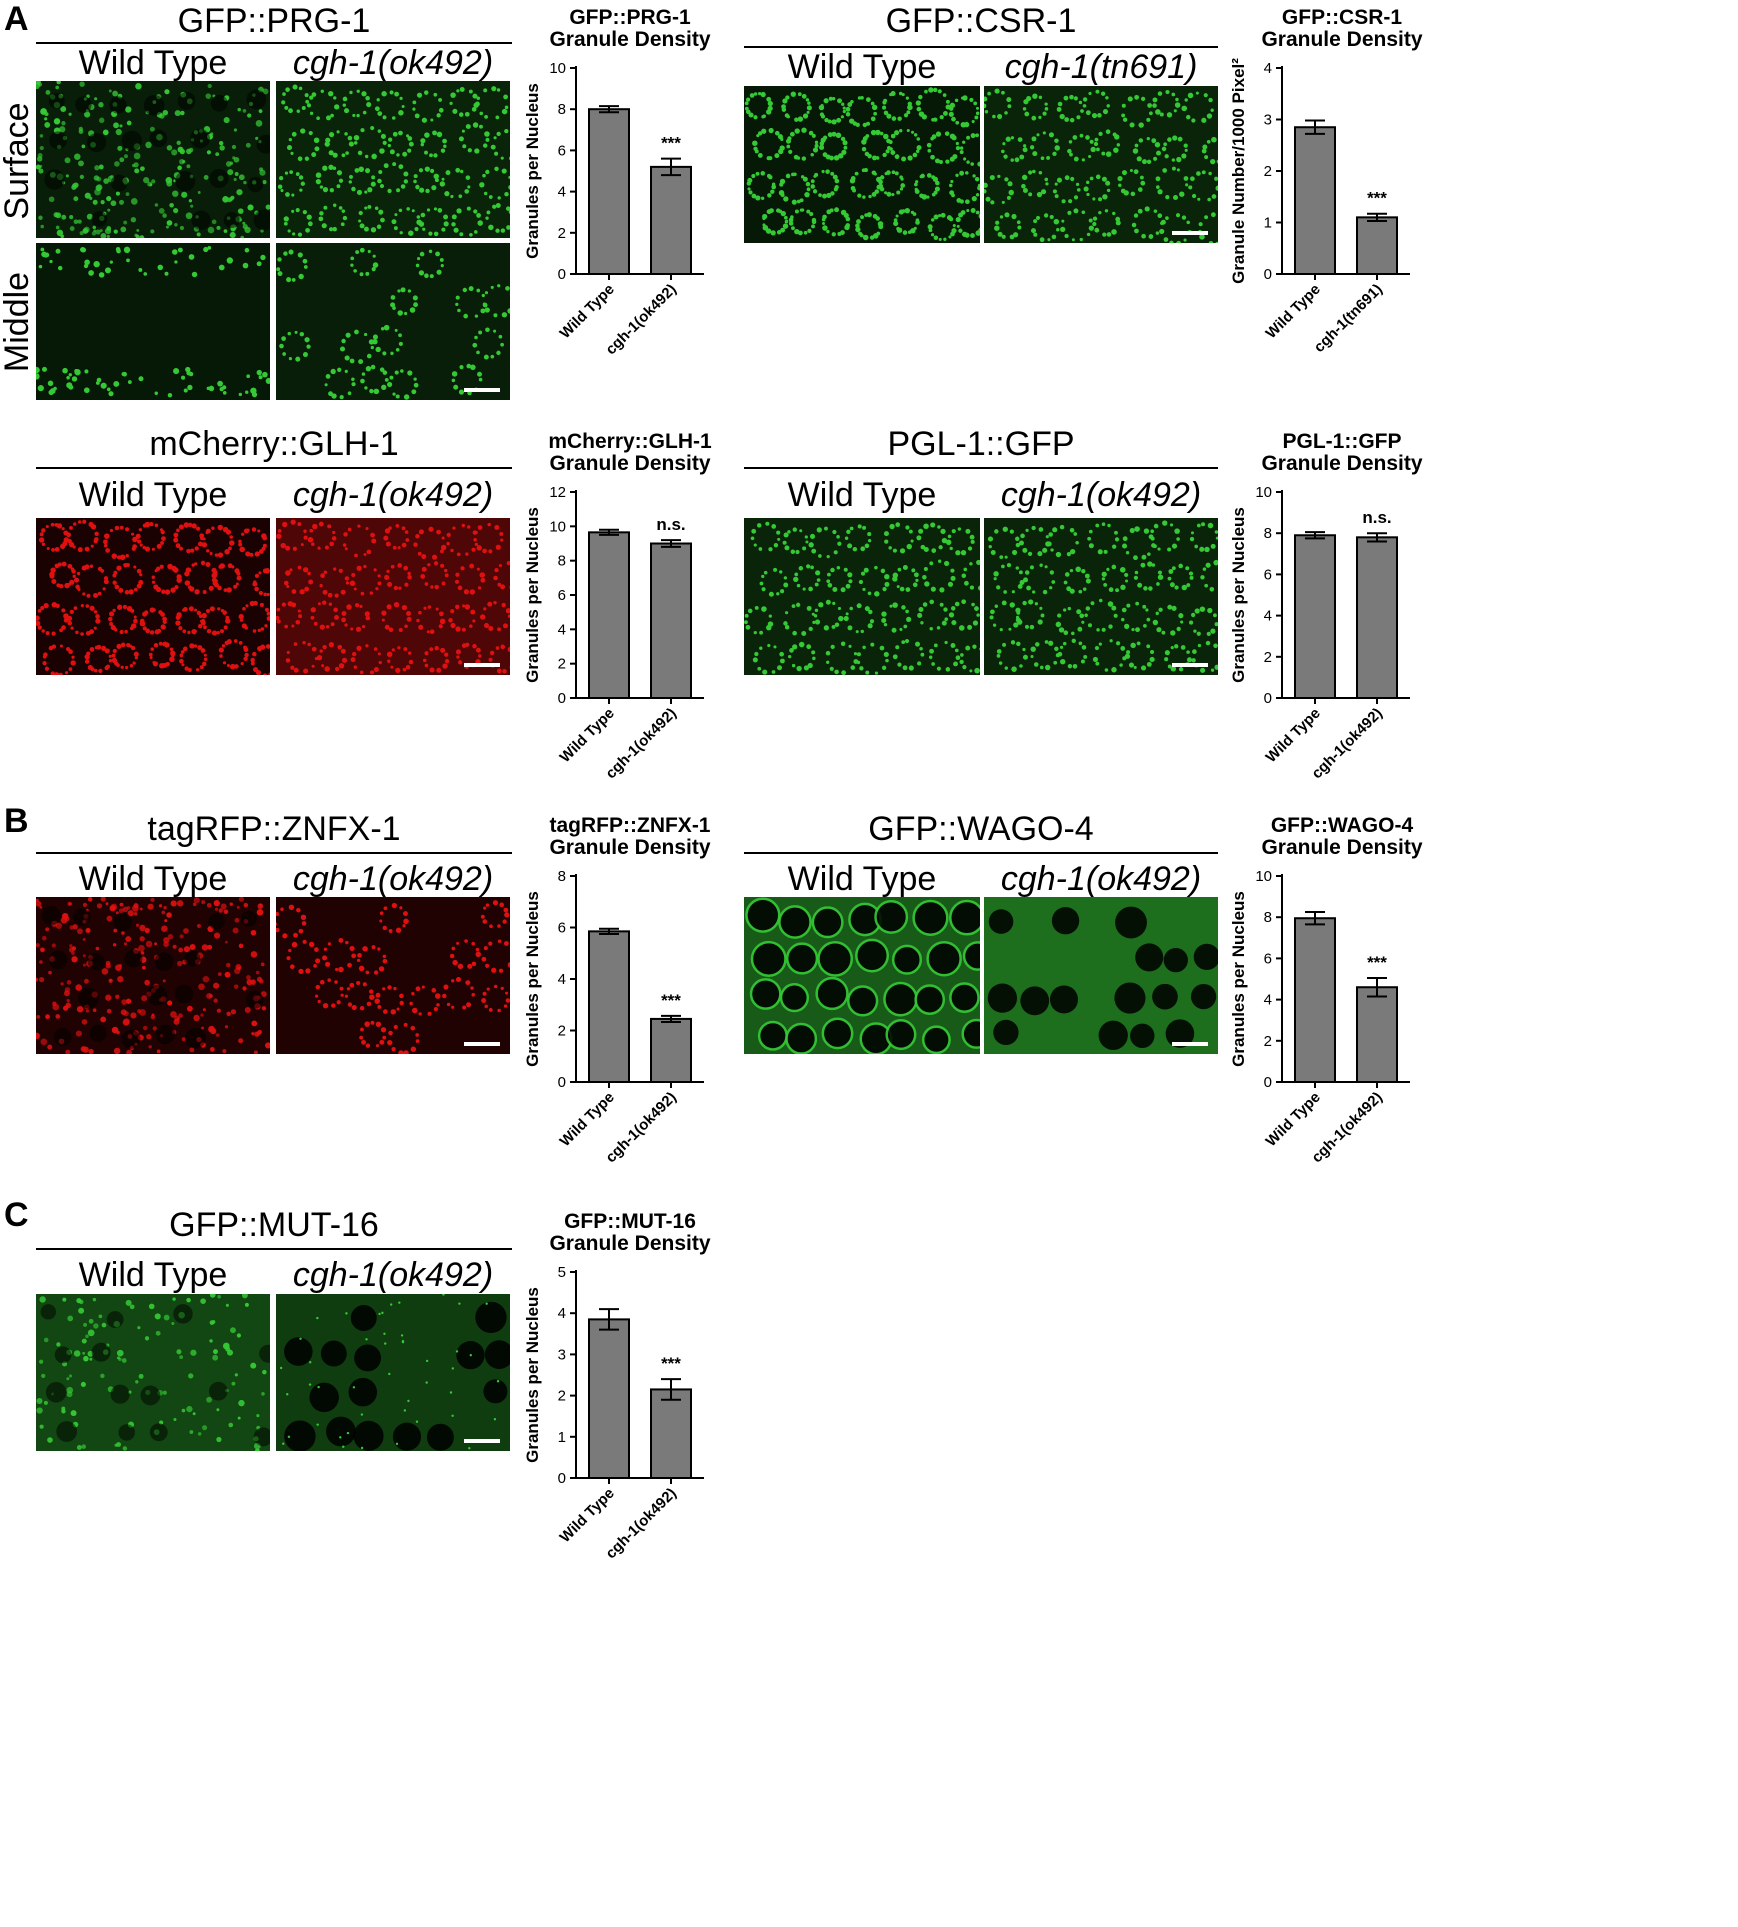 The width and height of the screenshot is (1738, 1927). Describe the element at coordinates (18, 161) in the screenshot. I see `row-label-surface: Surface` at that location.